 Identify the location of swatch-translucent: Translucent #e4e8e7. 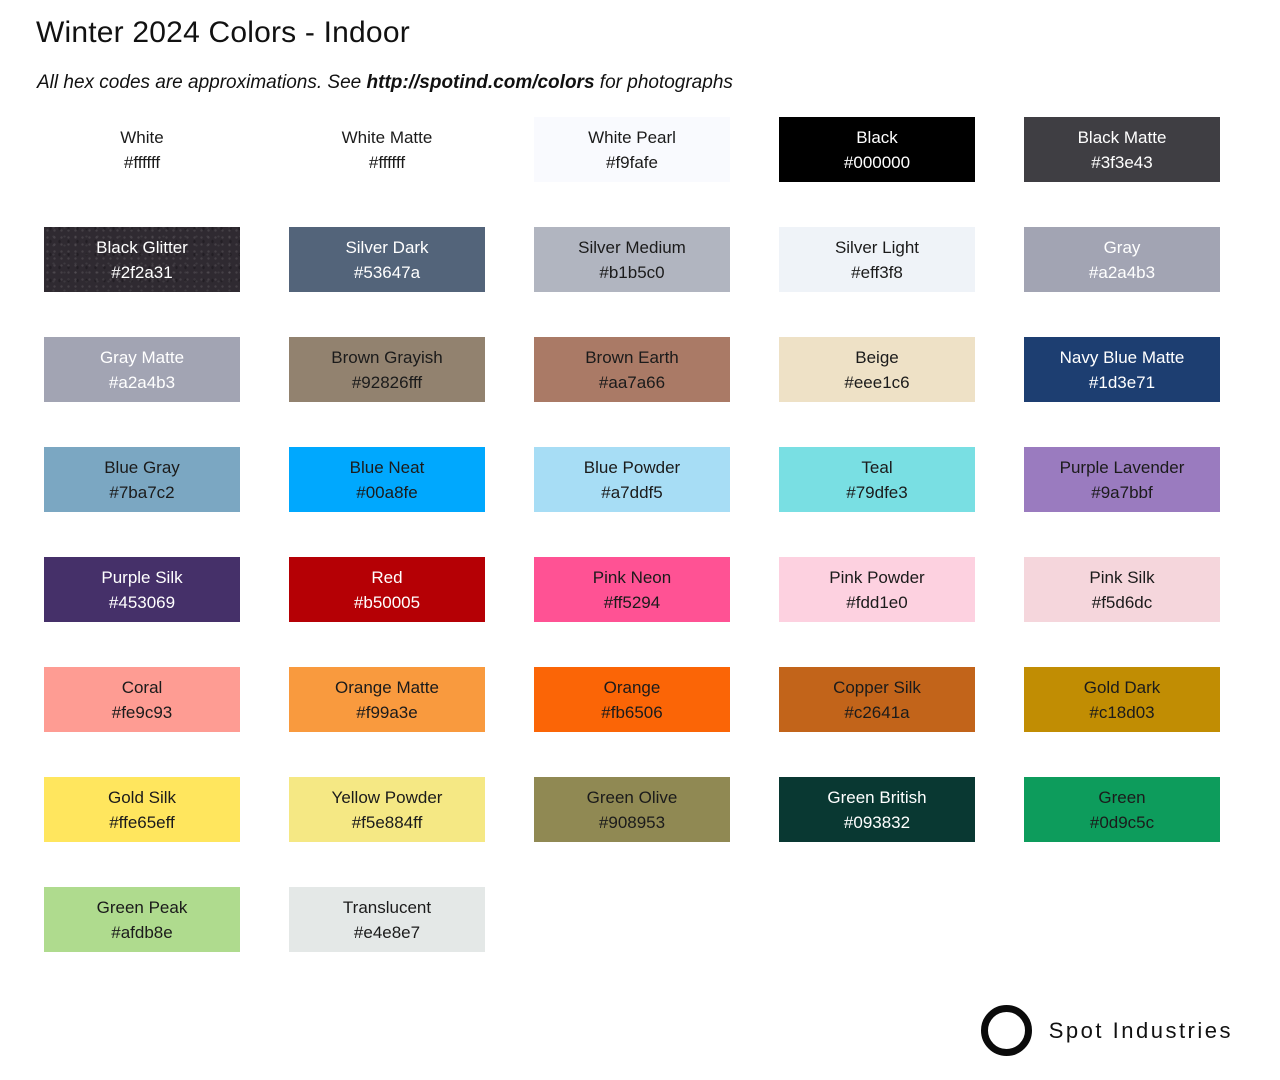
(387, 919).